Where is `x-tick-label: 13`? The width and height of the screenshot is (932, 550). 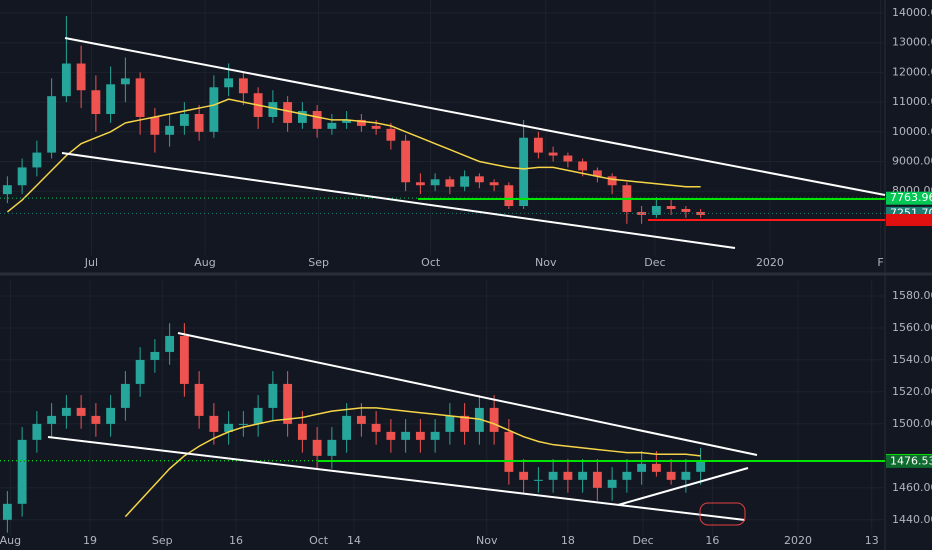 x-tick-label: 13 is located at coordinates (872, 540).